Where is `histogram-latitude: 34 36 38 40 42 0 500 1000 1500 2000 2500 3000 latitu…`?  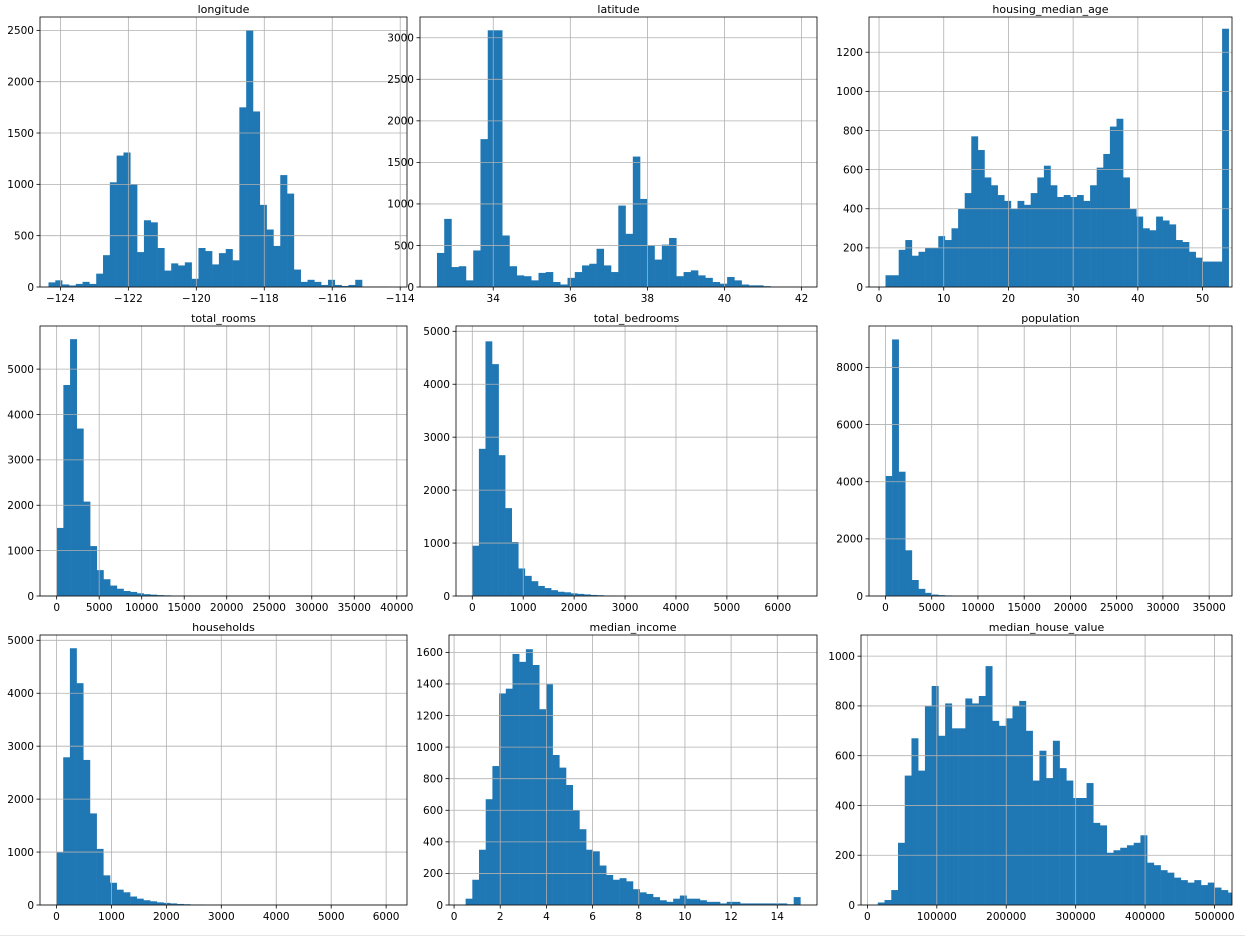
histogram-latitude: 34 36 38 40 42 0 500 1000 1500 2000 2500 3000 latitu… is located at coordinates (602, 154).